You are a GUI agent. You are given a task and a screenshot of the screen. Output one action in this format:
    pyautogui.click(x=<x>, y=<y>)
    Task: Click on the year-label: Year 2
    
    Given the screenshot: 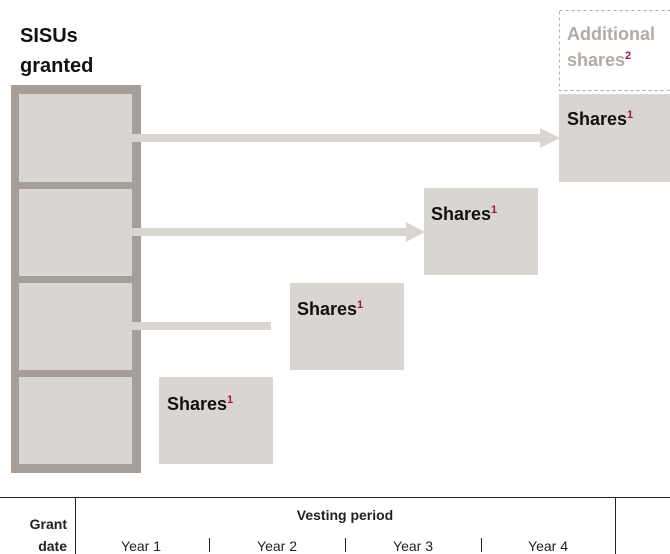 What is the action you would take?
    pyautogui.click(x=277, y=546)
    